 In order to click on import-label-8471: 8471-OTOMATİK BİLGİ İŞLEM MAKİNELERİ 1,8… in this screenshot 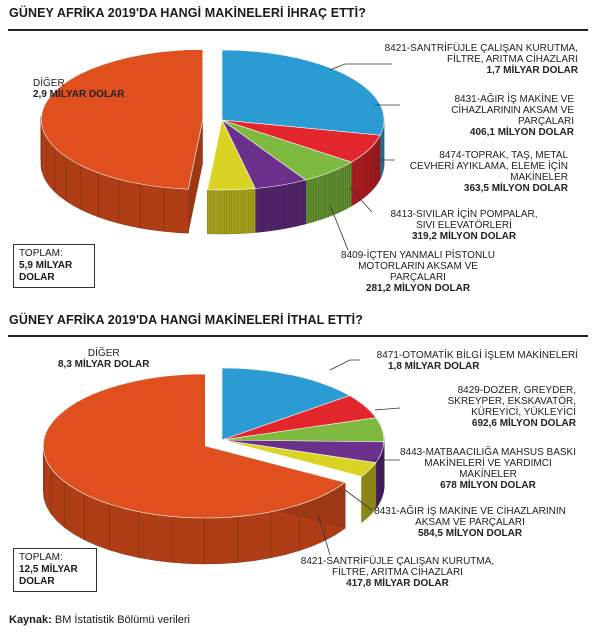, I will do `click(463, 361)`.